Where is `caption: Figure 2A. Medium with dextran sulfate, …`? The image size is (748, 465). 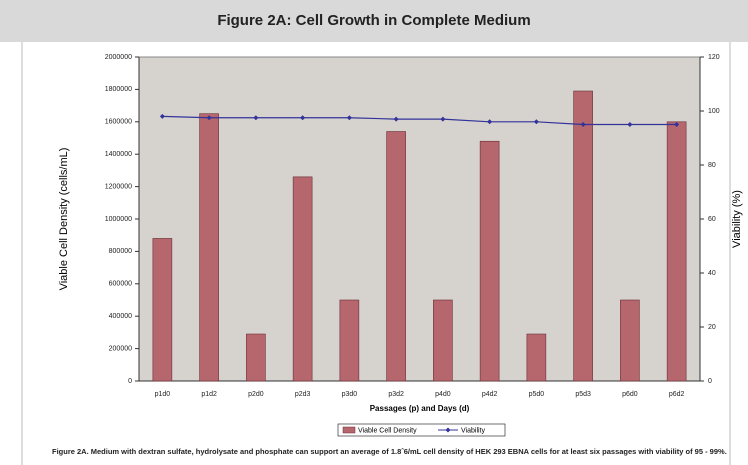 caption: Figure 2A. Medium with dextran sulfate, … is located at coordinates (389, 451).